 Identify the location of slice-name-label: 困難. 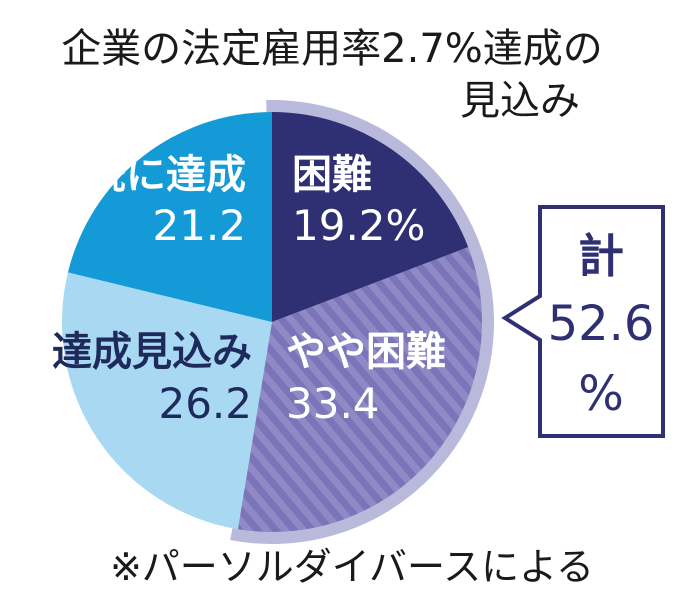
(332, 175).